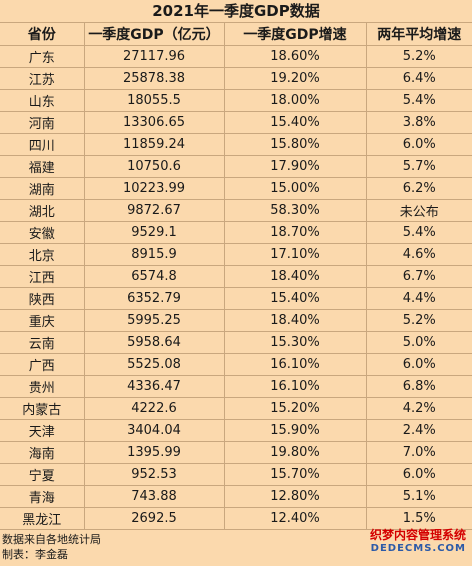 The width and height of the screenshot is (472, 566). I want to click on cell-gdp-growth: 18.70%, so click(295, 232).